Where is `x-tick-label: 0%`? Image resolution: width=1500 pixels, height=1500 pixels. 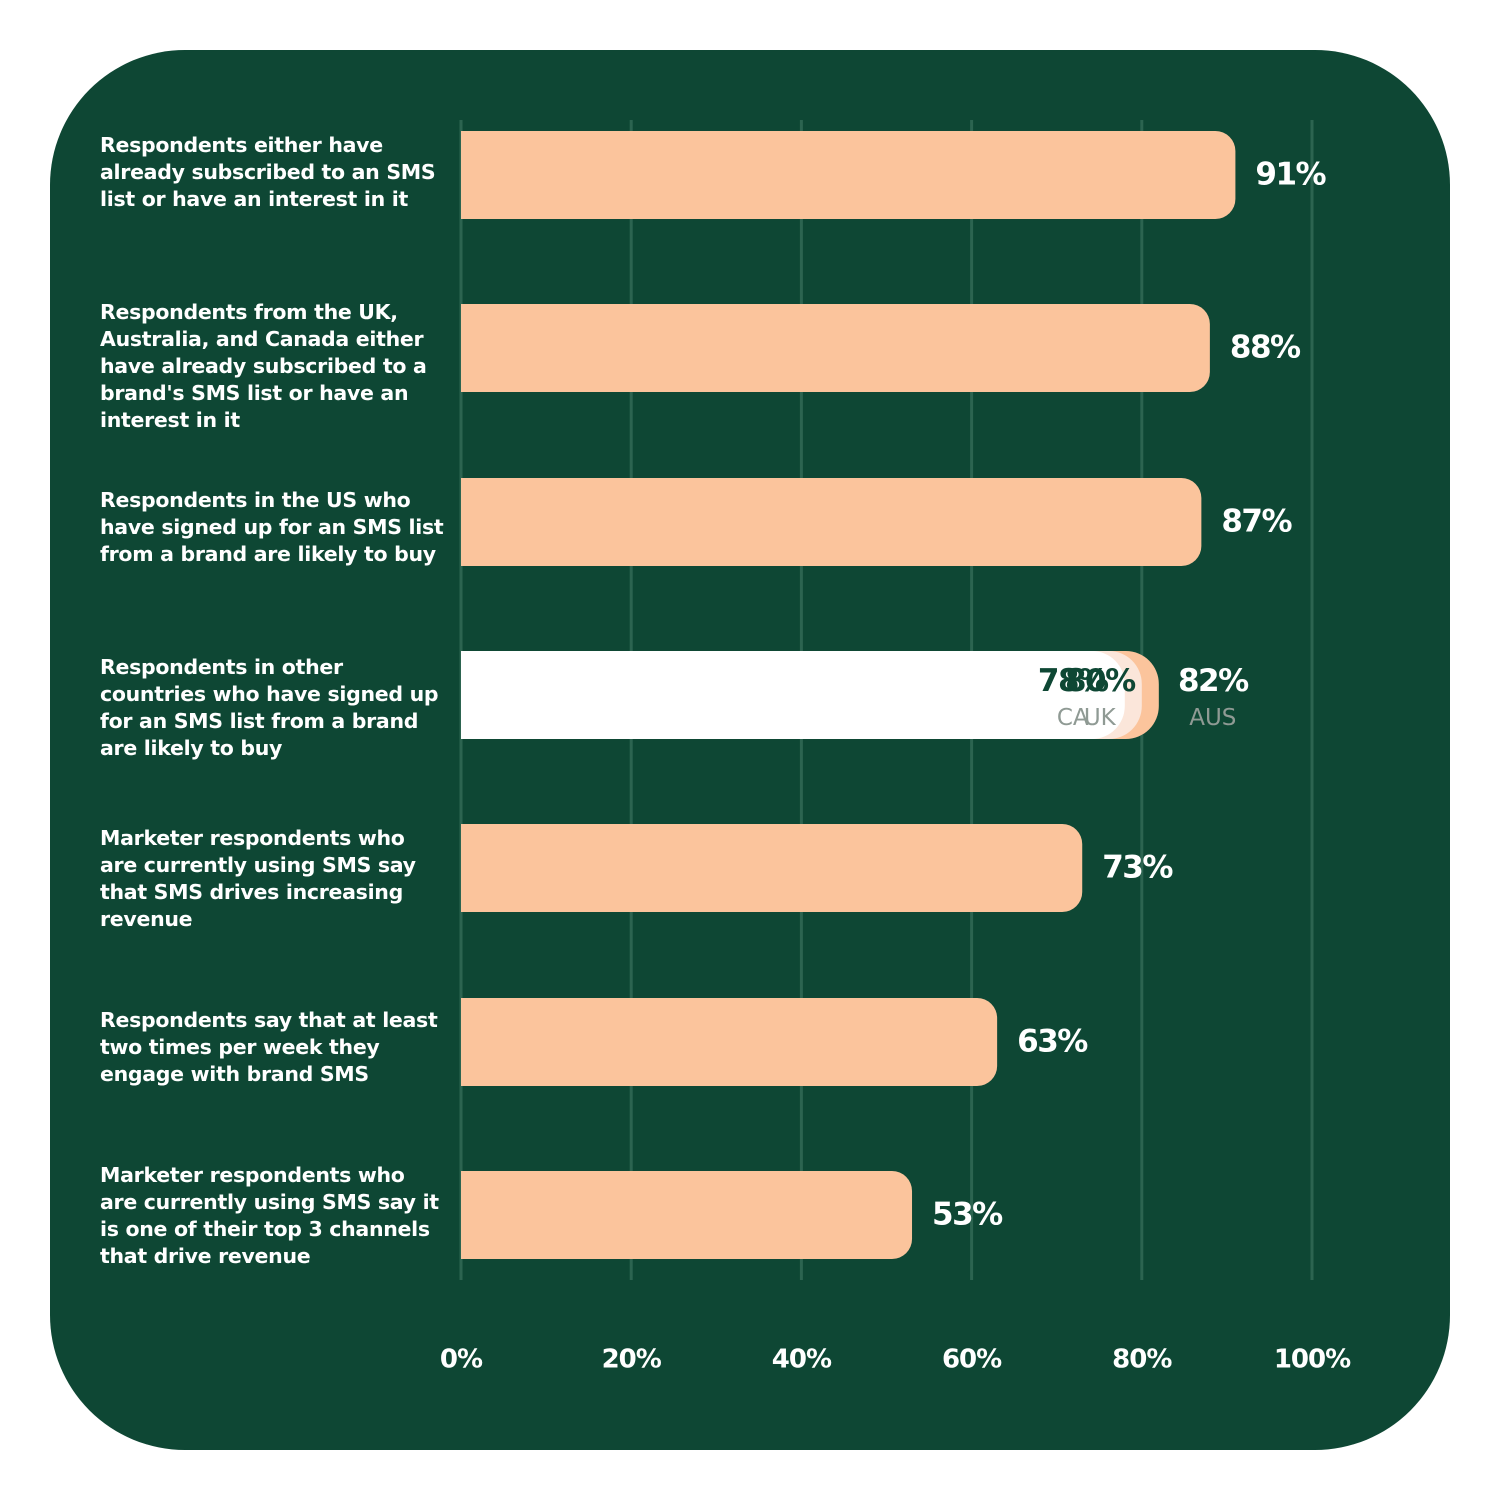 x-tick-label: 0% is located at coordinates (461, 1360).